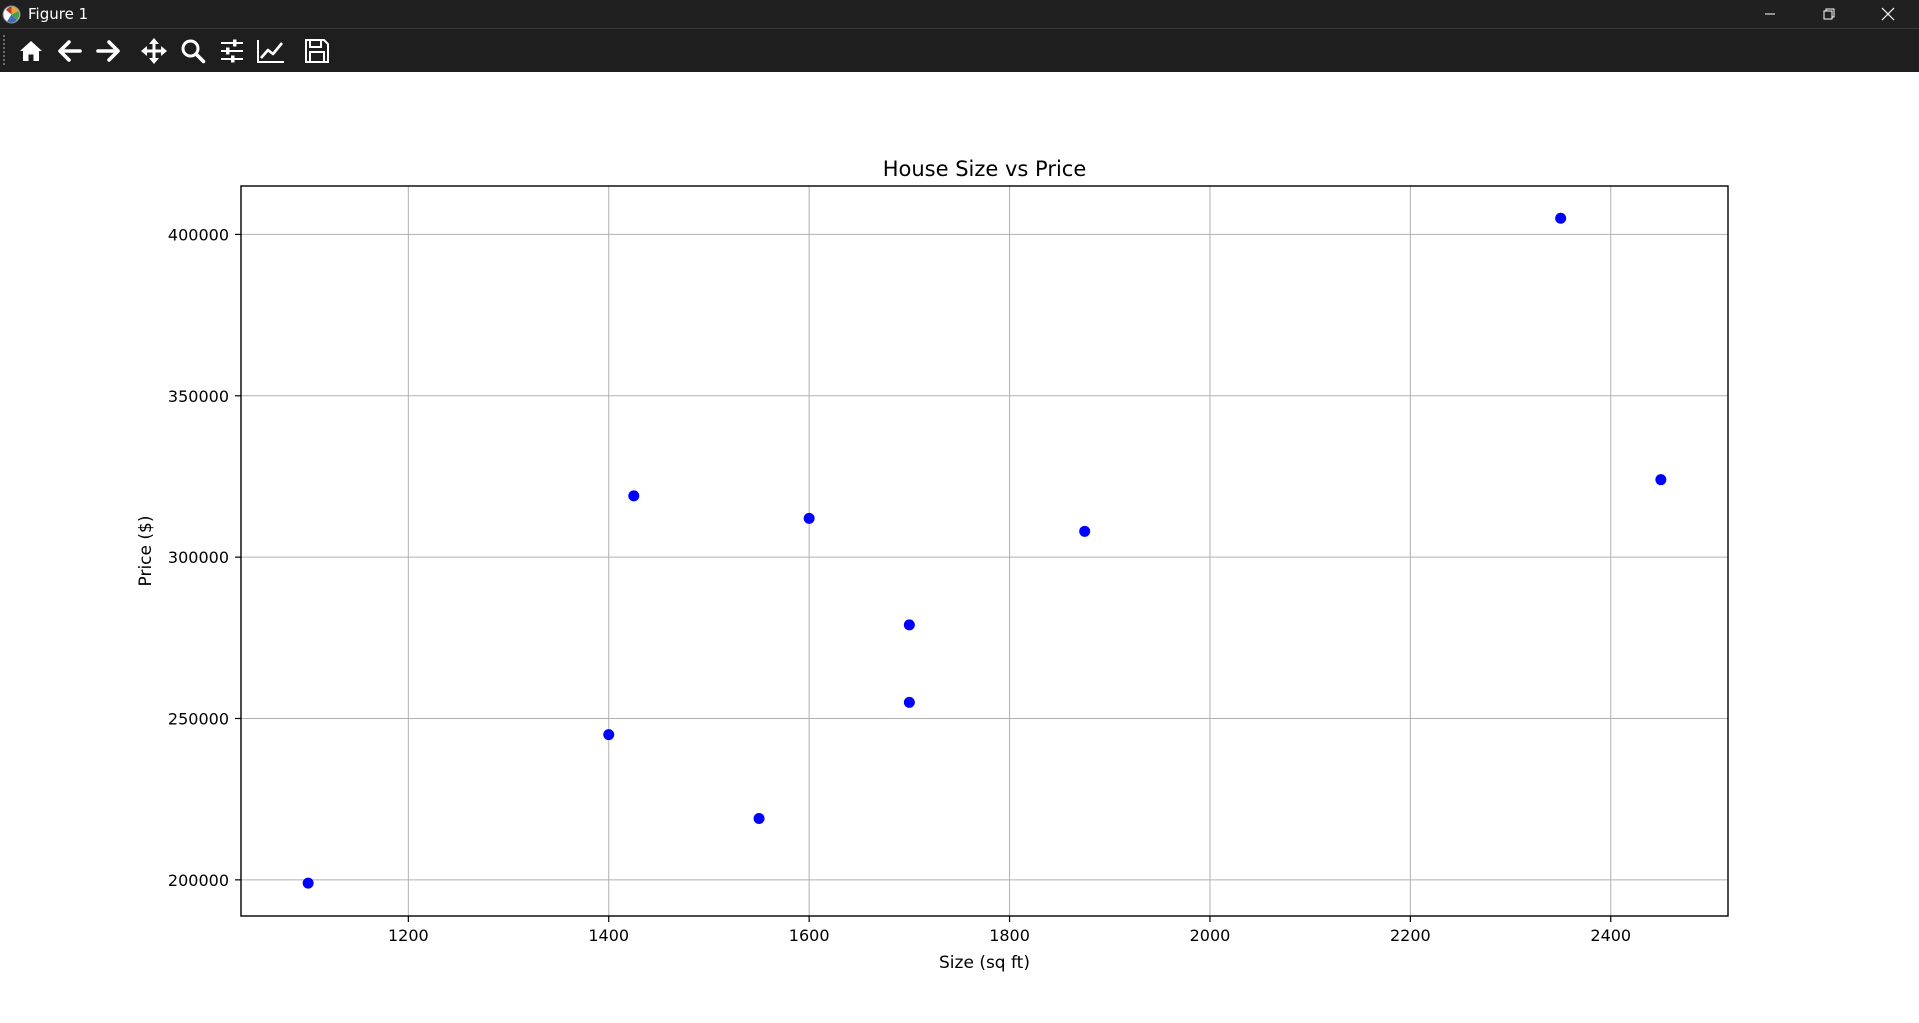 Image resolution: width=1919 pixels, height=1023 pixels. Describe the element at coordinates (1210, 935) in the screenshot. I see `x-tick-label: 2000` at that location.